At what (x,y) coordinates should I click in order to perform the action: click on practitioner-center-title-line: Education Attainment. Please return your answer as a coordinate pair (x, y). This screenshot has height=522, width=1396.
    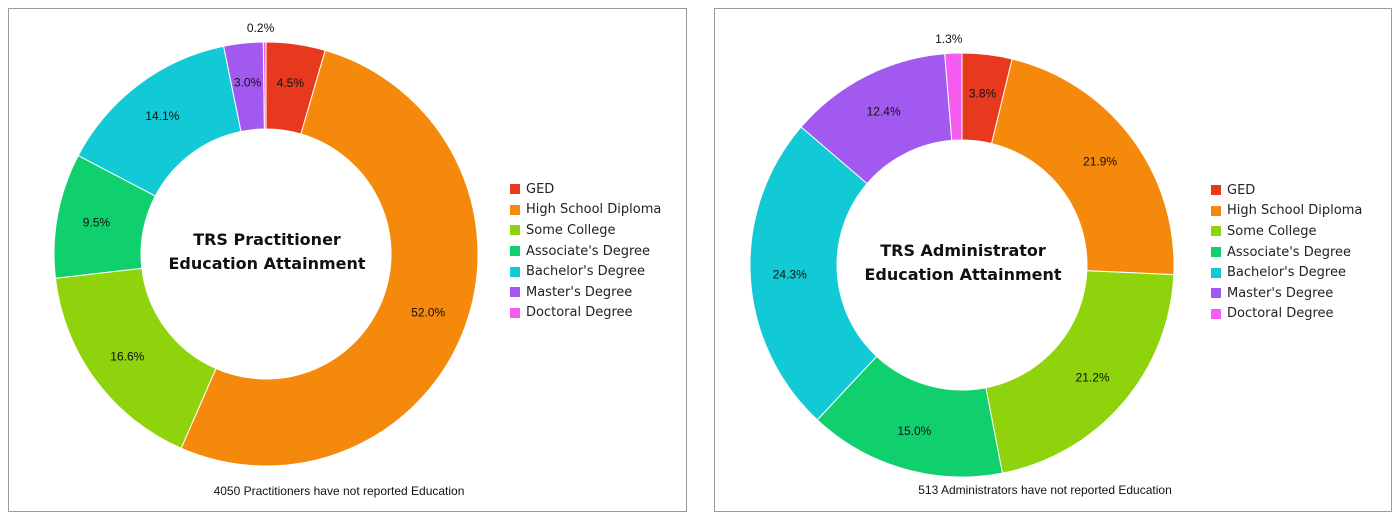
    Looking at the image, I should click on (266, 263).